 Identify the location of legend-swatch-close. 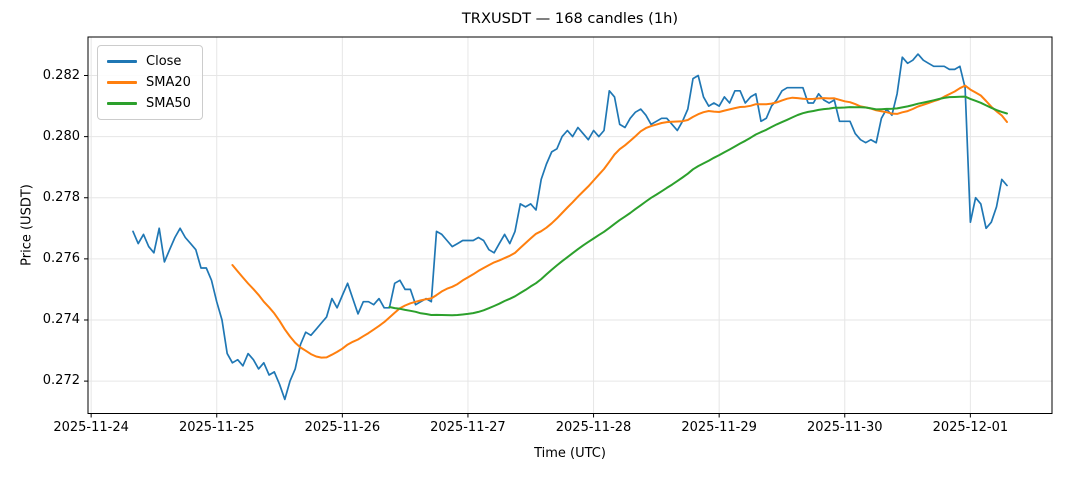
(122, 61).